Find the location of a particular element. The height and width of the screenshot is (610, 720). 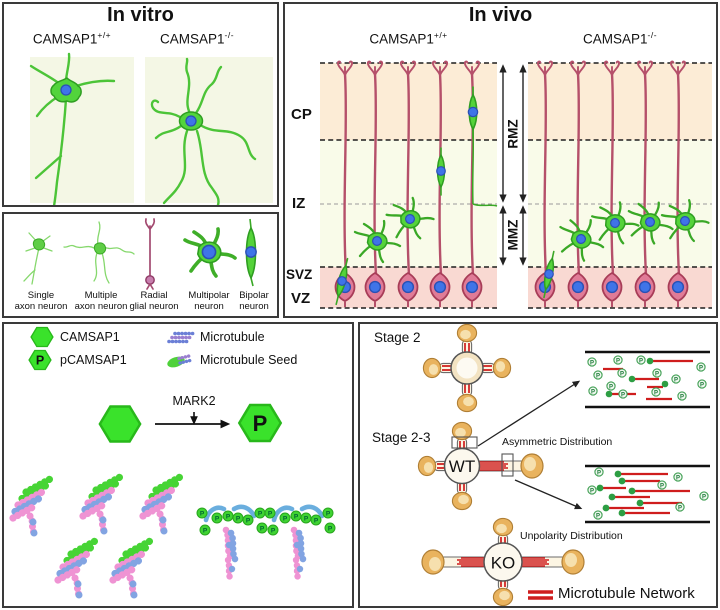

multipolar-neuron-icon is located at coordinates (210, 252).